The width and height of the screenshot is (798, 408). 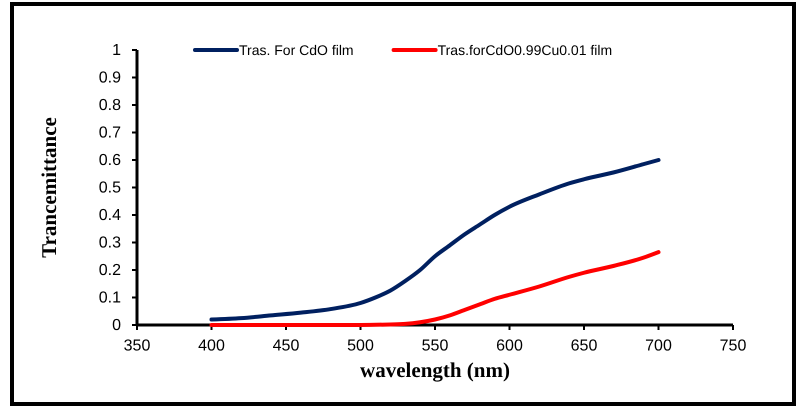 What do you see at coordinates (137, 346) in the screenshot?
I see `x-tick-label: 350` at bounding box center [137, 346].